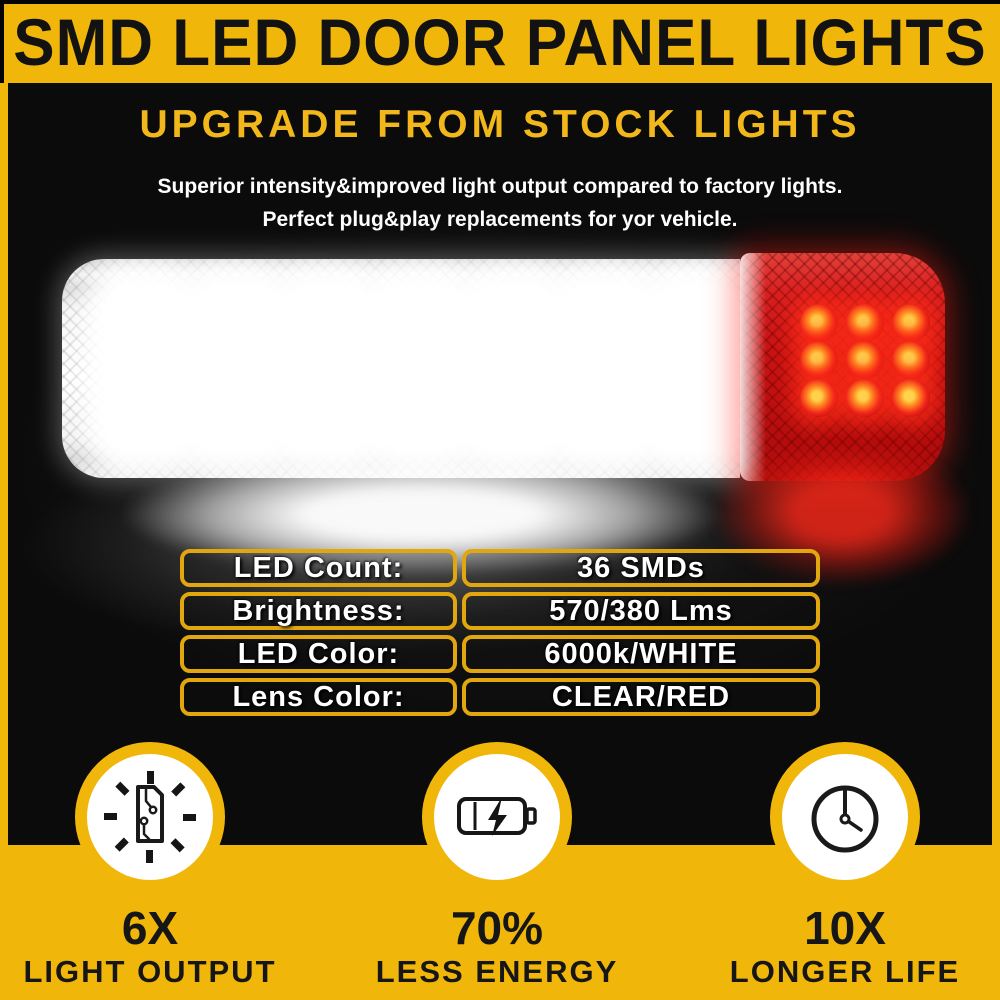 Image resolution: width=1000 pixels, height=1000 pixels. I want to click on spec-value: 6000k/WHITE, so click(641, 654).